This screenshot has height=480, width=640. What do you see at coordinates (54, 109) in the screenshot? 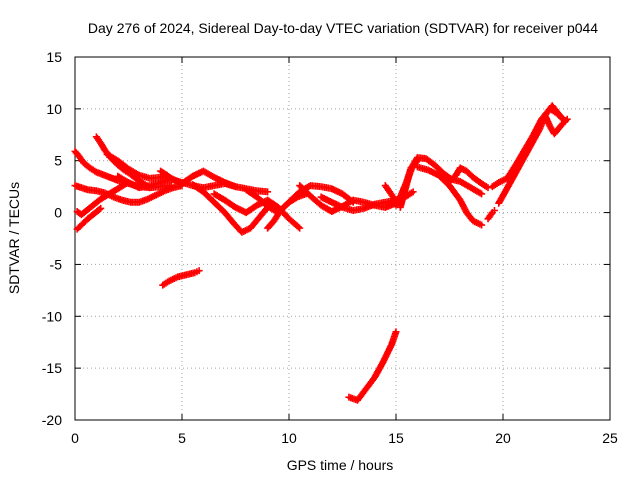
I see `y-tick-label: 10` at bounding box center [54, 109].